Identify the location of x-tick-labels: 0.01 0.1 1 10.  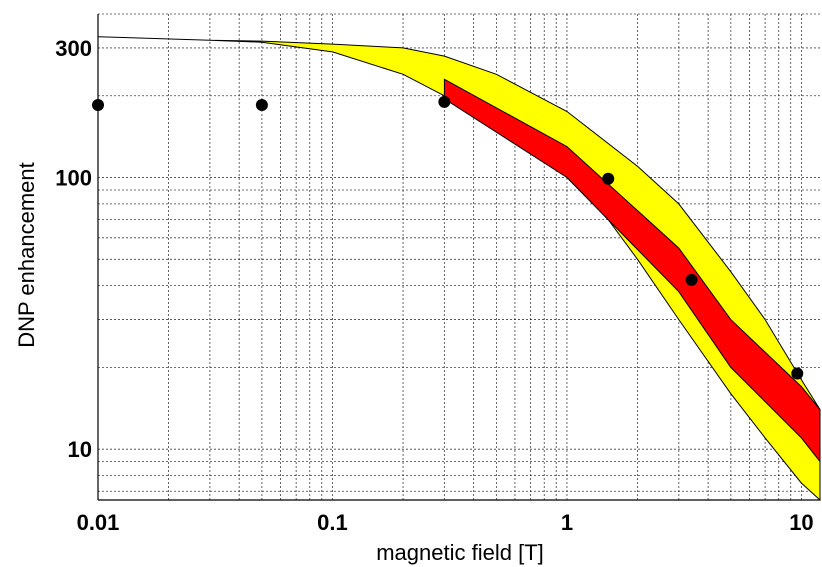
(445, 522).